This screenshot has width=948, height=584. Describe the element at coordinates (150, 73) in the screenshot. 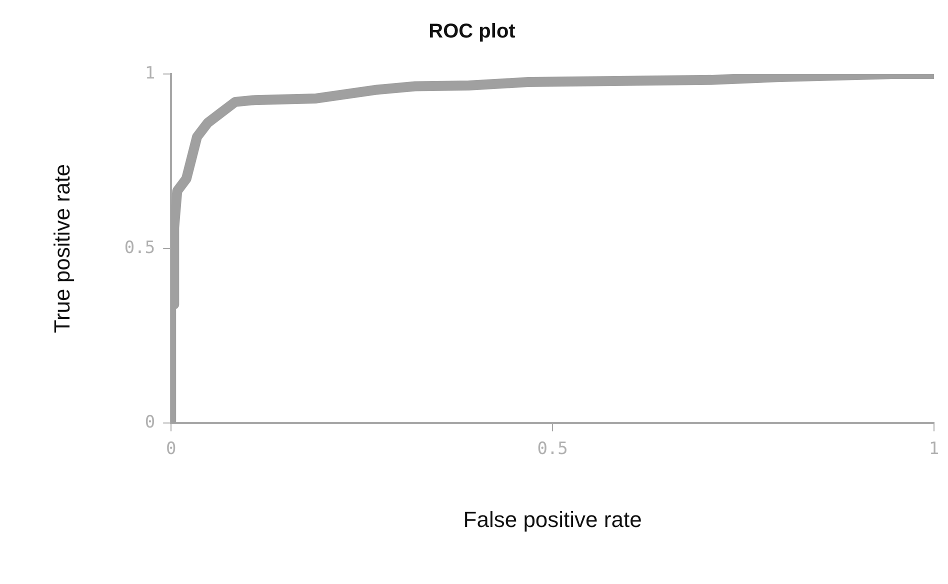

I see `y-tick-label: 1` at that location.